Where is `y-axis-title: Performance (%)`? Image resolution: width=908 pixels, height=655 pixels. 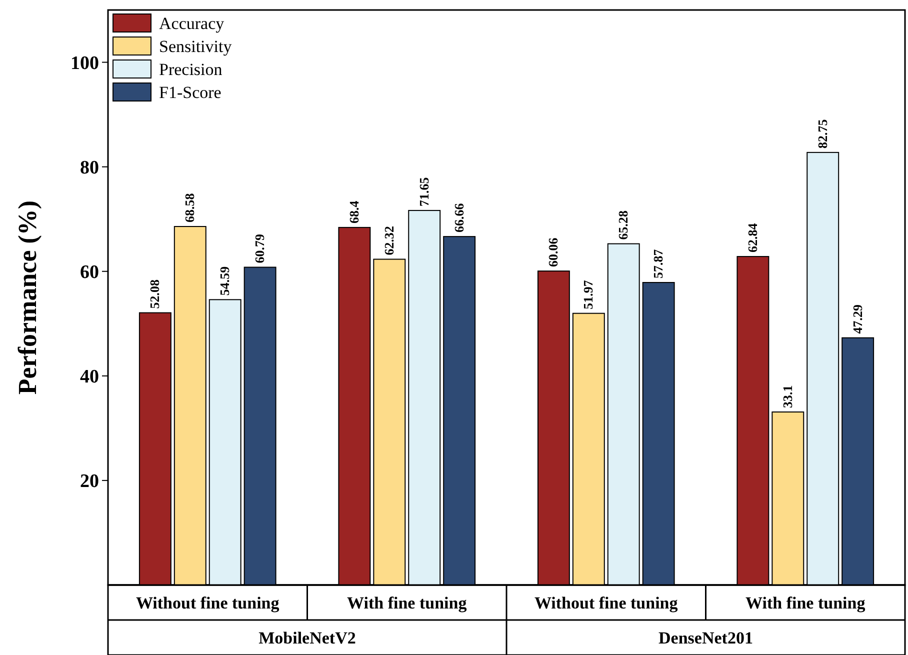
y-axis-title: Performance (%) is located at coordinates (27, 297).